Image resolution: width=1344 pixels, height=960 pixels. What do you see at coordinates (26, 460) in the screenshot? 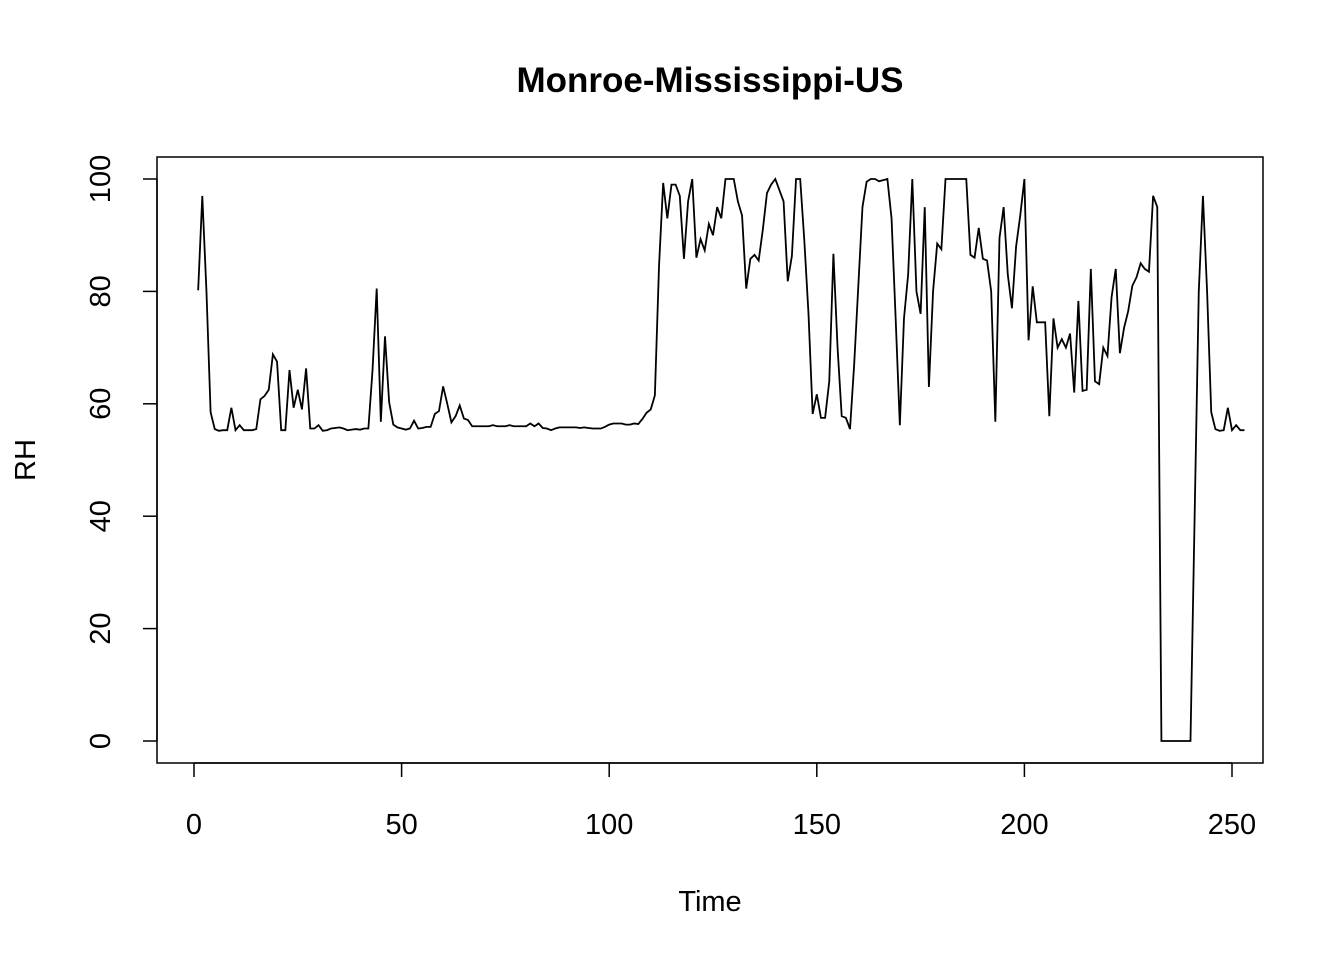
I see `y-axis-label: RH` at bounding box center [26, 460].